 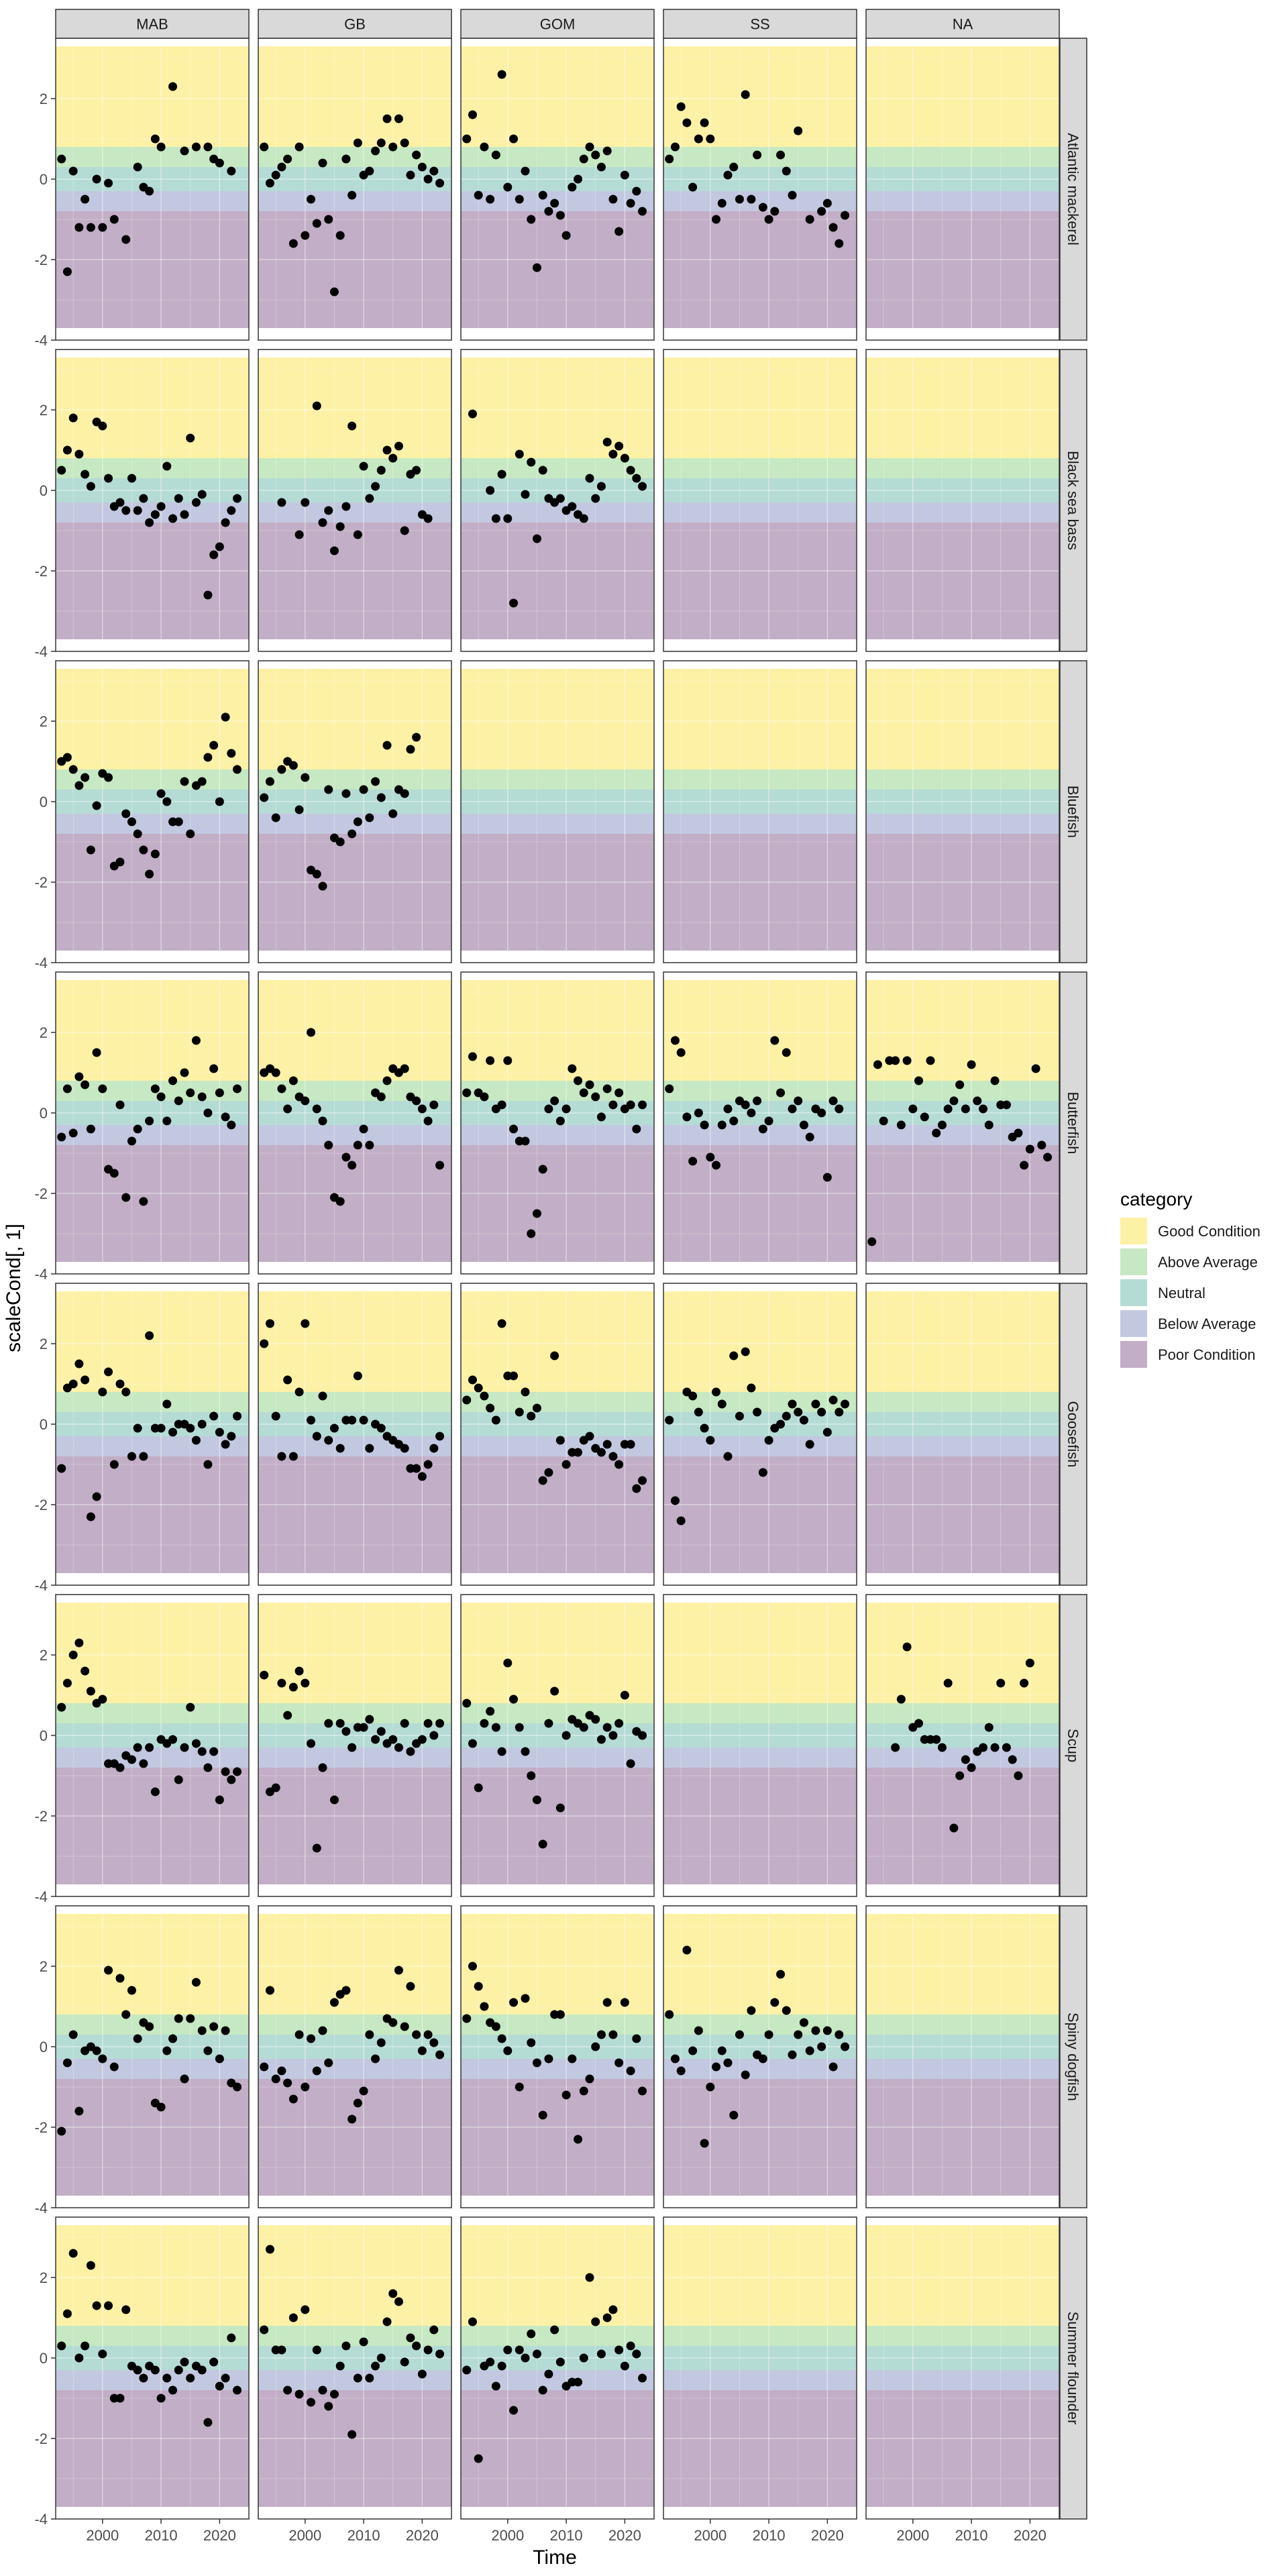 I want to click on row-strip-label: Scup, so click(x=1073, y=1745).